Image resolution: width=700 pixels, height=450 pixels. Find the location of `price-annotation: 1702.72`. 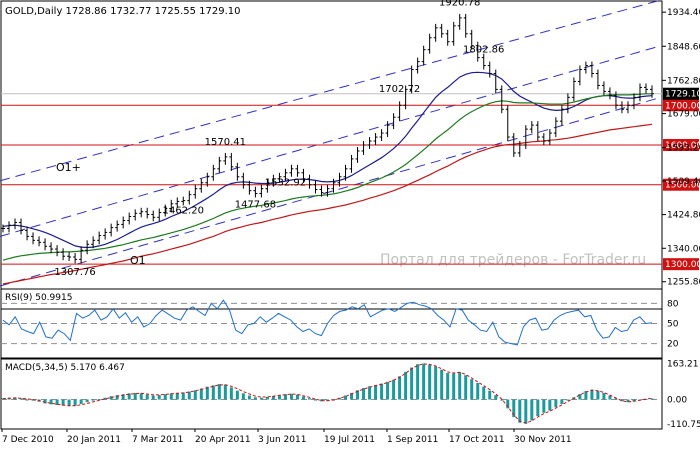

price-annotation: 1702.72 is located at coordinates (399, 89).